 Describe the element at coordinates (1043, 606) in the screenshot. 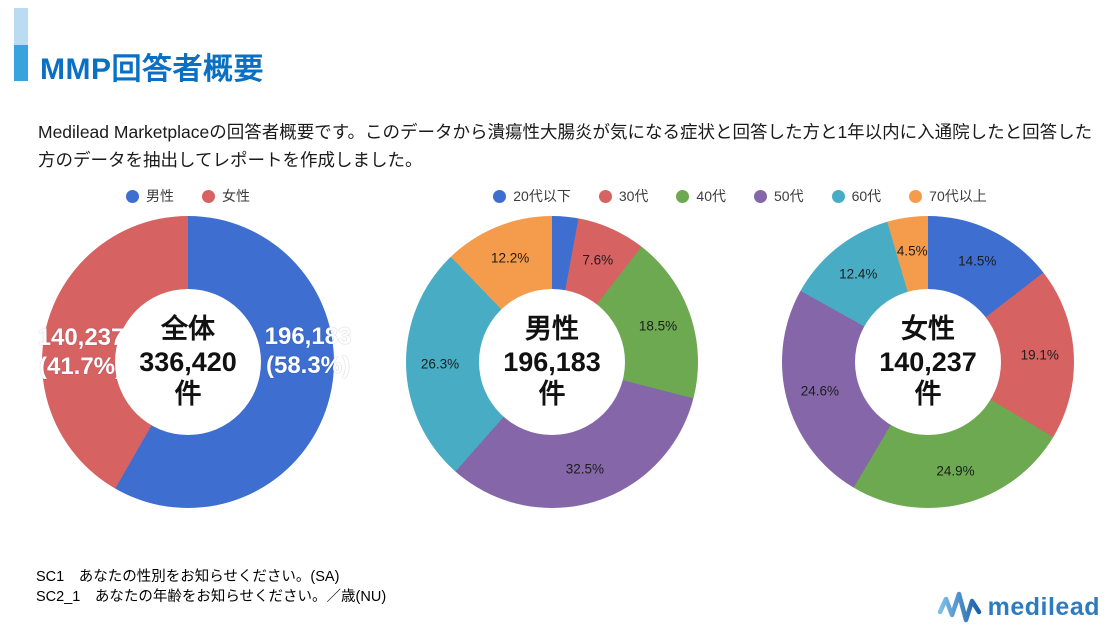

I see `logo-wordmark: medilead` at that location.